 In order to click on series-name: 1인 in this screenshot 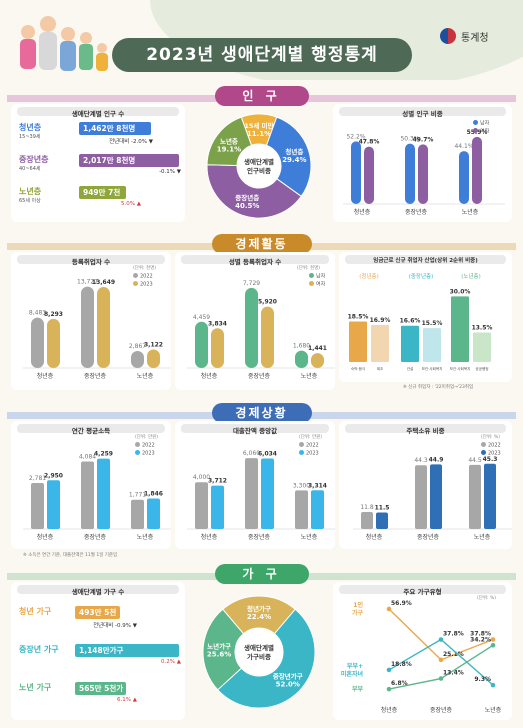, I will do `click(358, 605)`.